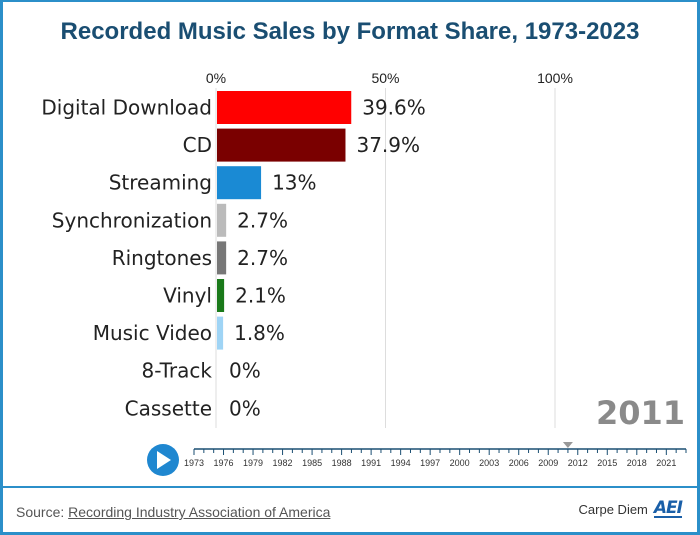 The height and width of the screenshot is (535, 700). I want to click on timeline-year-label: 1979, so click(253, 463).